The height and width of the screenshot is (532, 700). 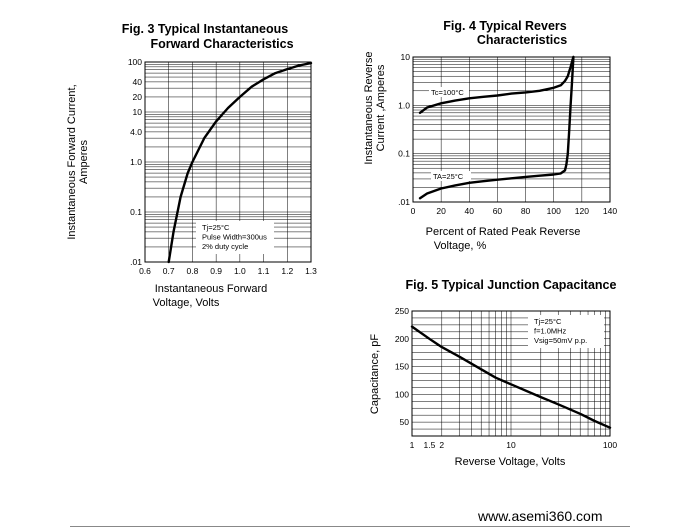 What do you see at coordinates (511, 377) in the screenshot?
I see `fig5-series-1-line` at bounding box center [511, 377].